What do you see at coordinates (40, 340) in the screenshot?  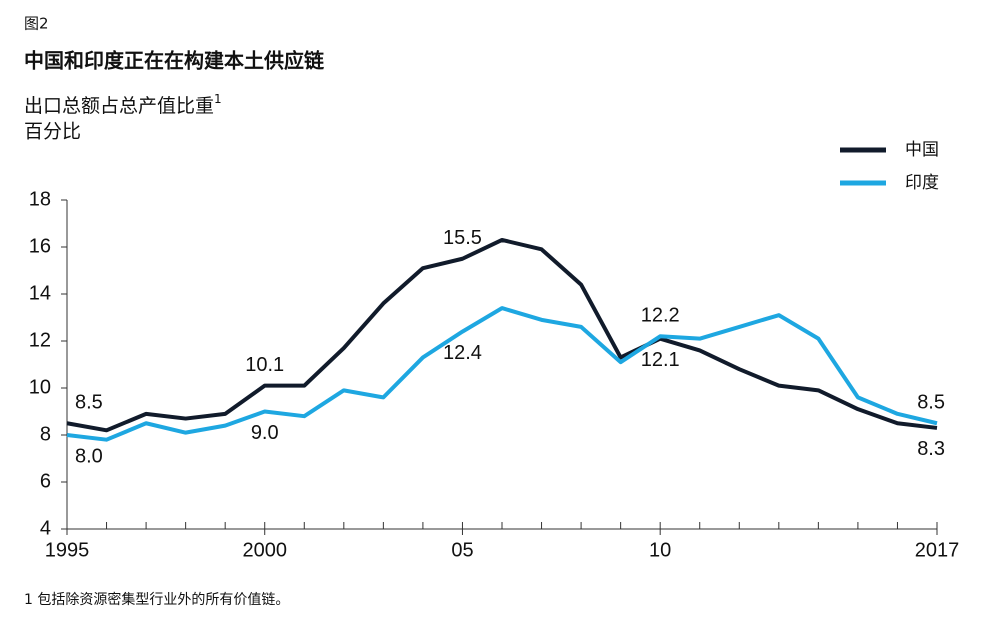 I see `y-tick-label: 12` at bounding box center [40, 340].